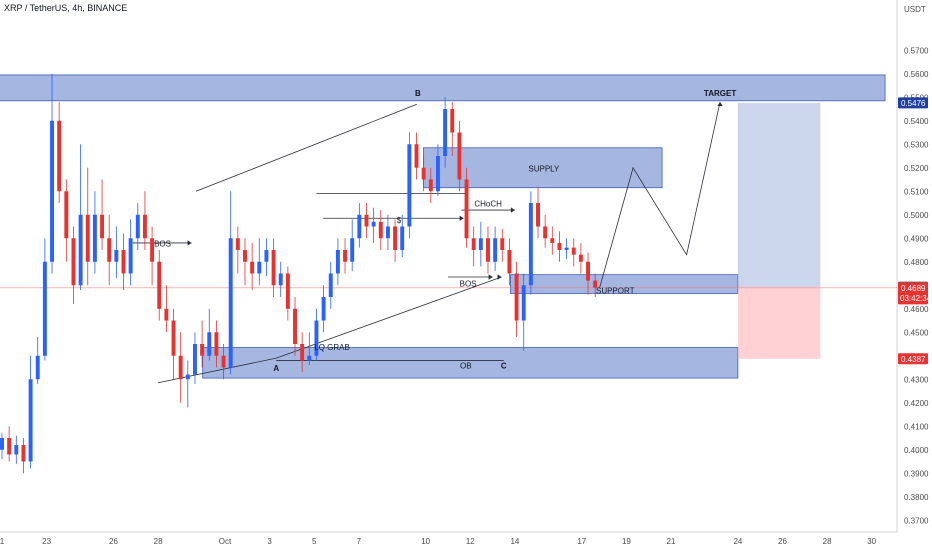  I want to click on target-zone, so click(779, 195).